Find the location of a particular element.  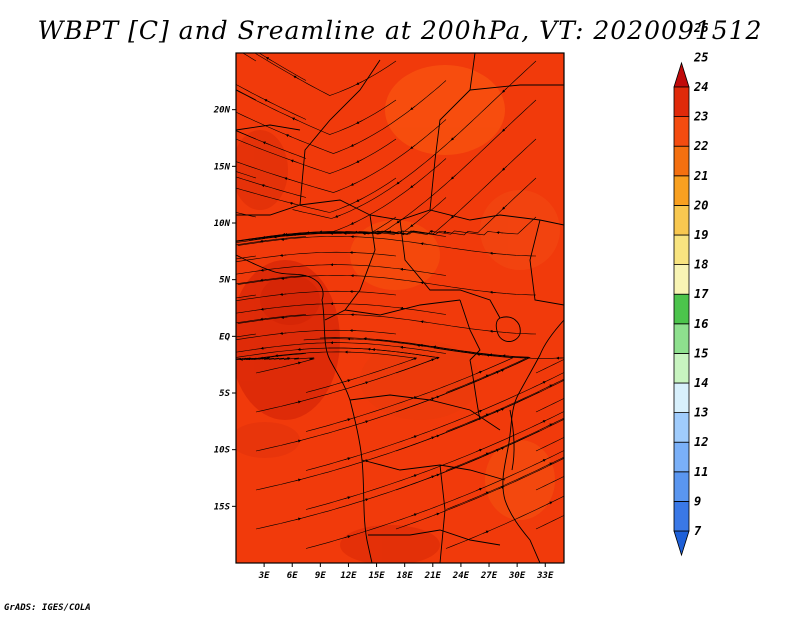

lat-tick-label: 15S is located at coordinates (222, 507).